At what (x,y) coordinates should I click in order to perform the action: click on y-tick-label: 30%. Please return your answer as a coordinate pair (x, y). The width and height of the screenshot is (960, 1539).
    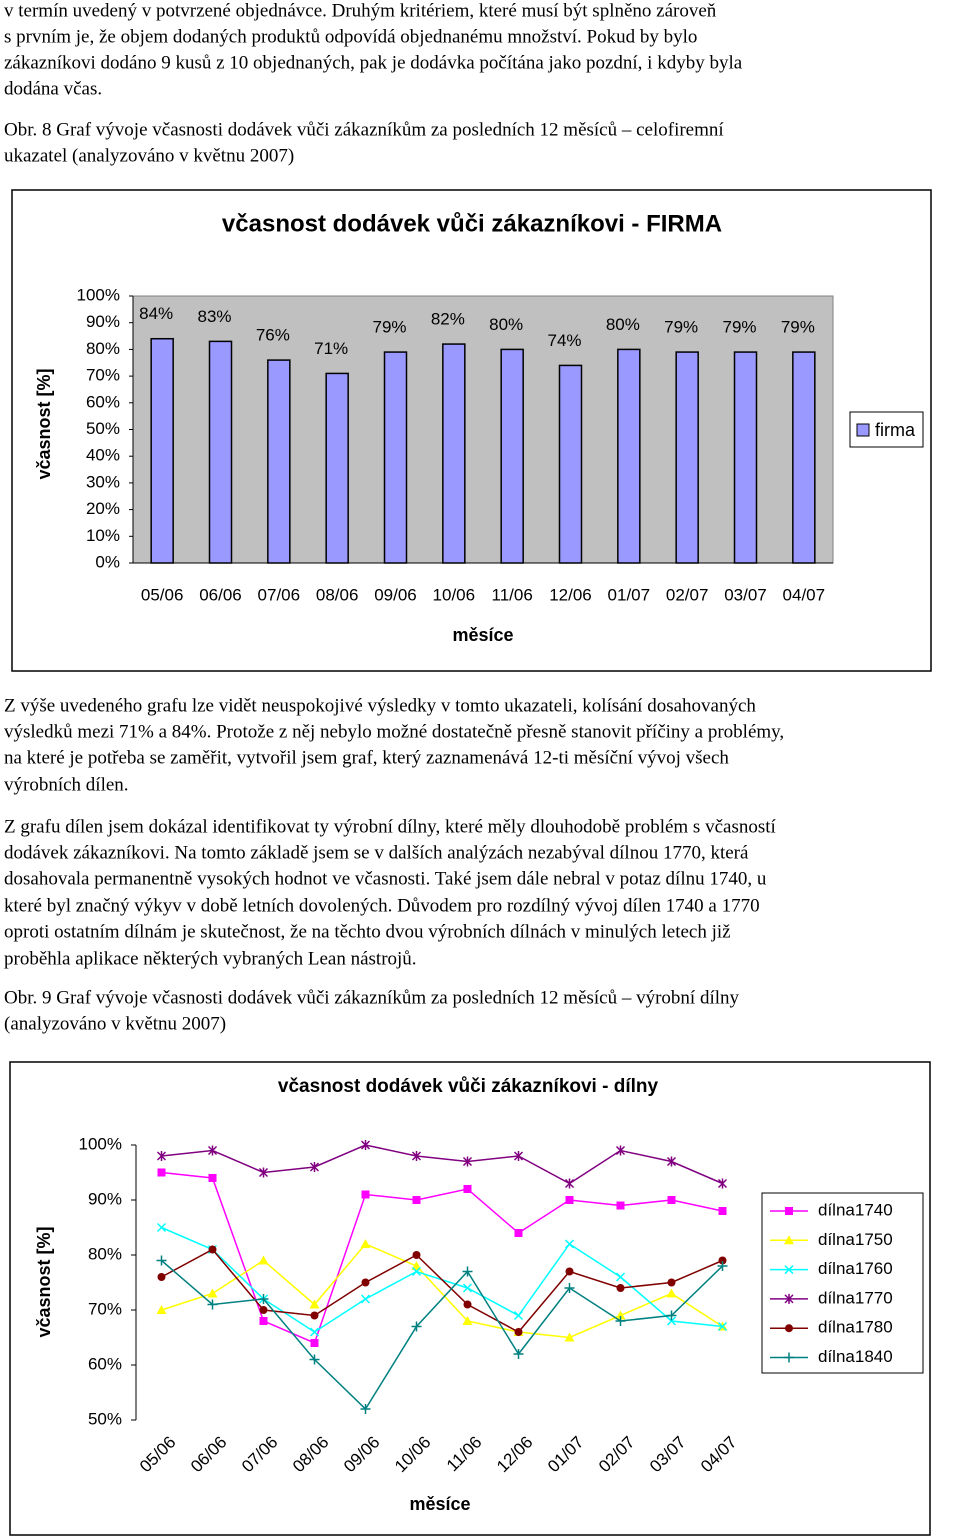
    Looking at the image, I should click on (103, 481).